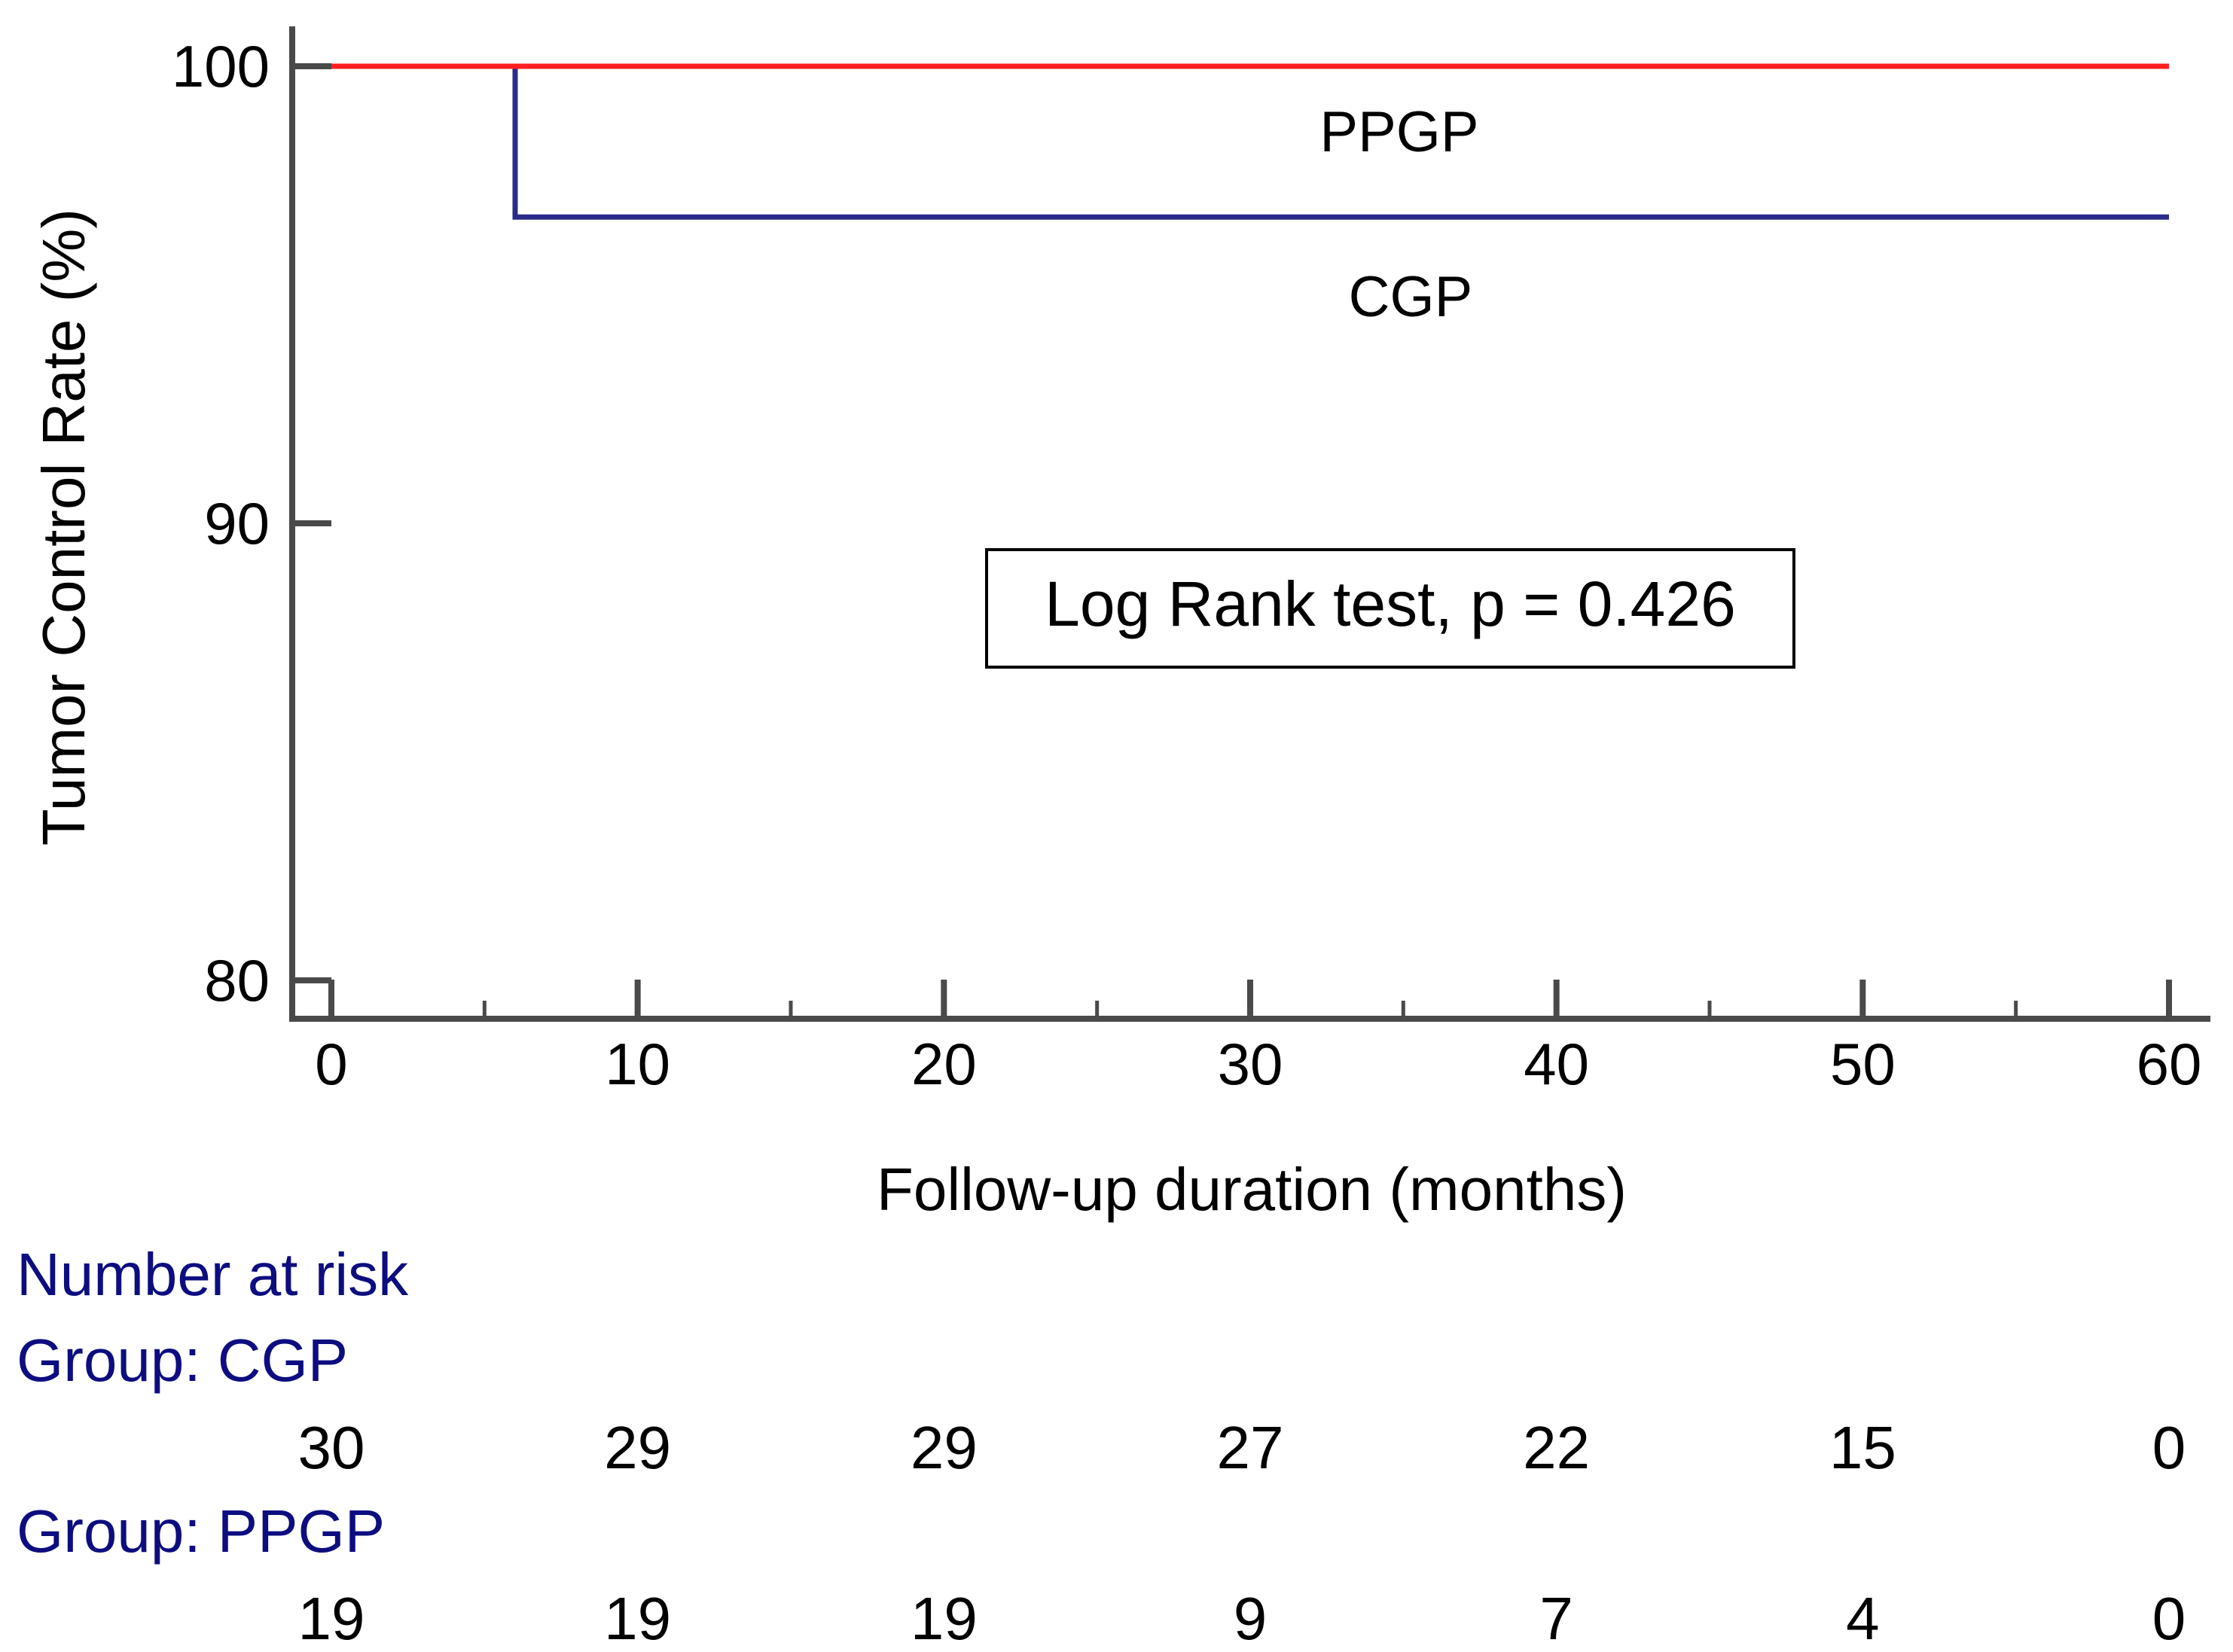  Describe the element at coordinates (237, 980) in the screenshot. I see `y-tick-label: 80` at that location.